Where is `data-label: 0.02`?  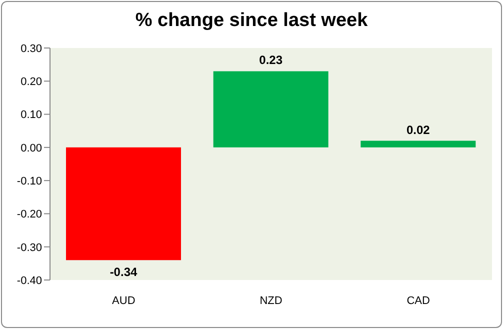
data-label: 0.02 is located at coordinates (418, 129).